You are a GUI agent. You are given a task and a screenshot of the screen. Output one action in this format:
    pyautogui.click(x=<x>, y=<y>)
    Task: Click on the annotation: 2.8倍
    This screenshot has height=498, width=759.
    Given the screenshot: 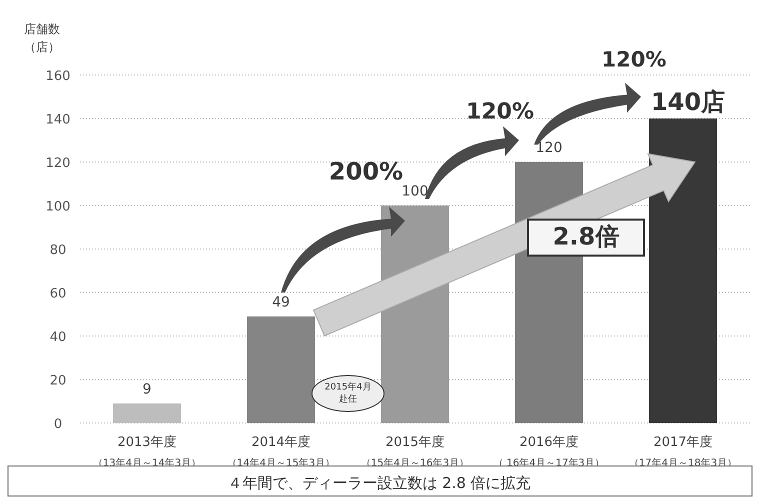 What is the action you would take?
    pyautogui.click(x=586, y=236)
    